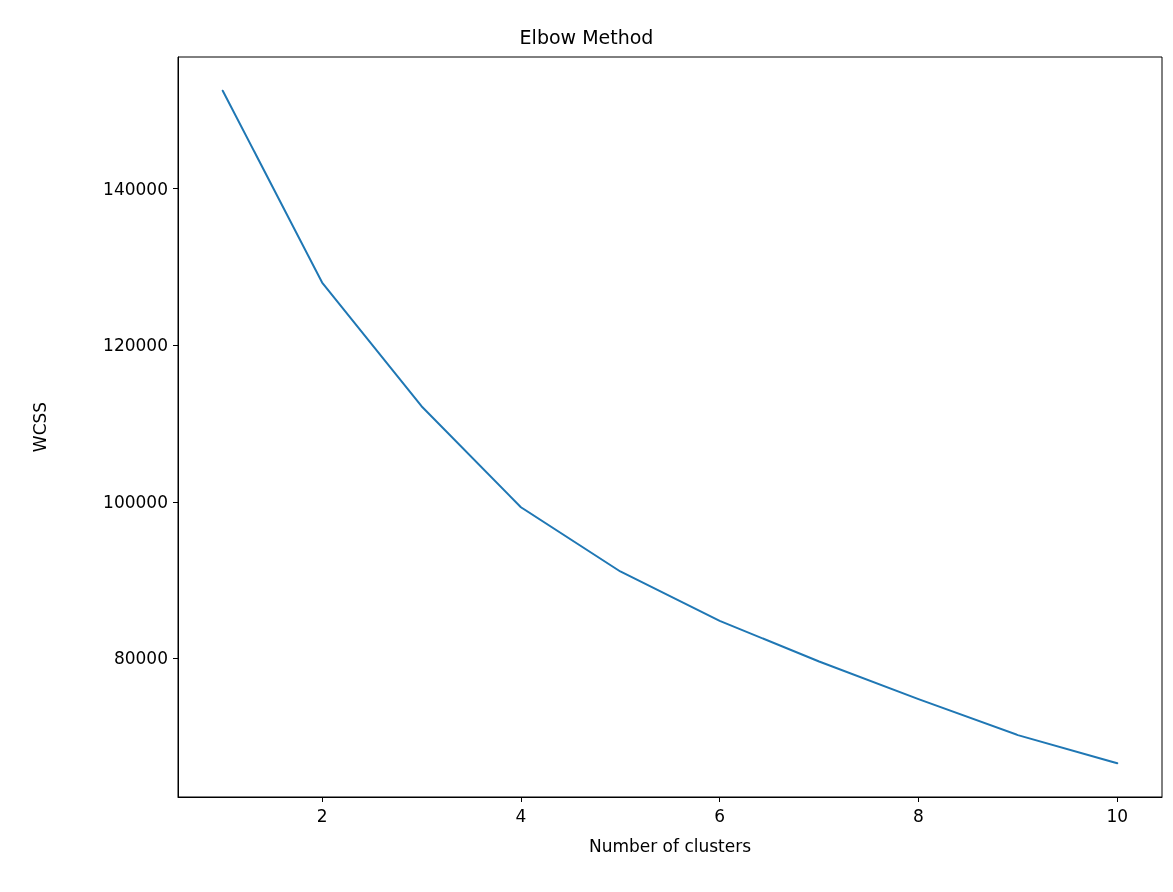 The height and width of the screenshot is (892, 1173). What do you see at coordinates (670, 845) in the screenshot?
I see `x-axis-title: Number of clusters` at bounding box center [670, 845].